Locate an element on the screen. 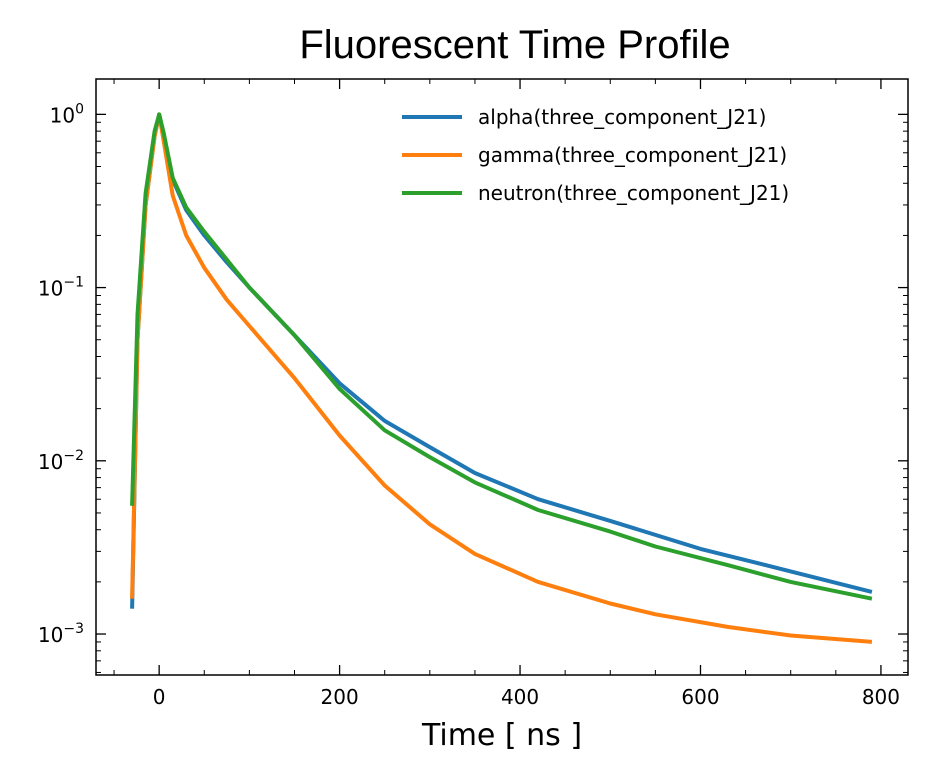 Image resolution: width=937 pixels, height=764 pixels. legend-label: alpha(three_component_J21) is located at coordinates (622, 117).